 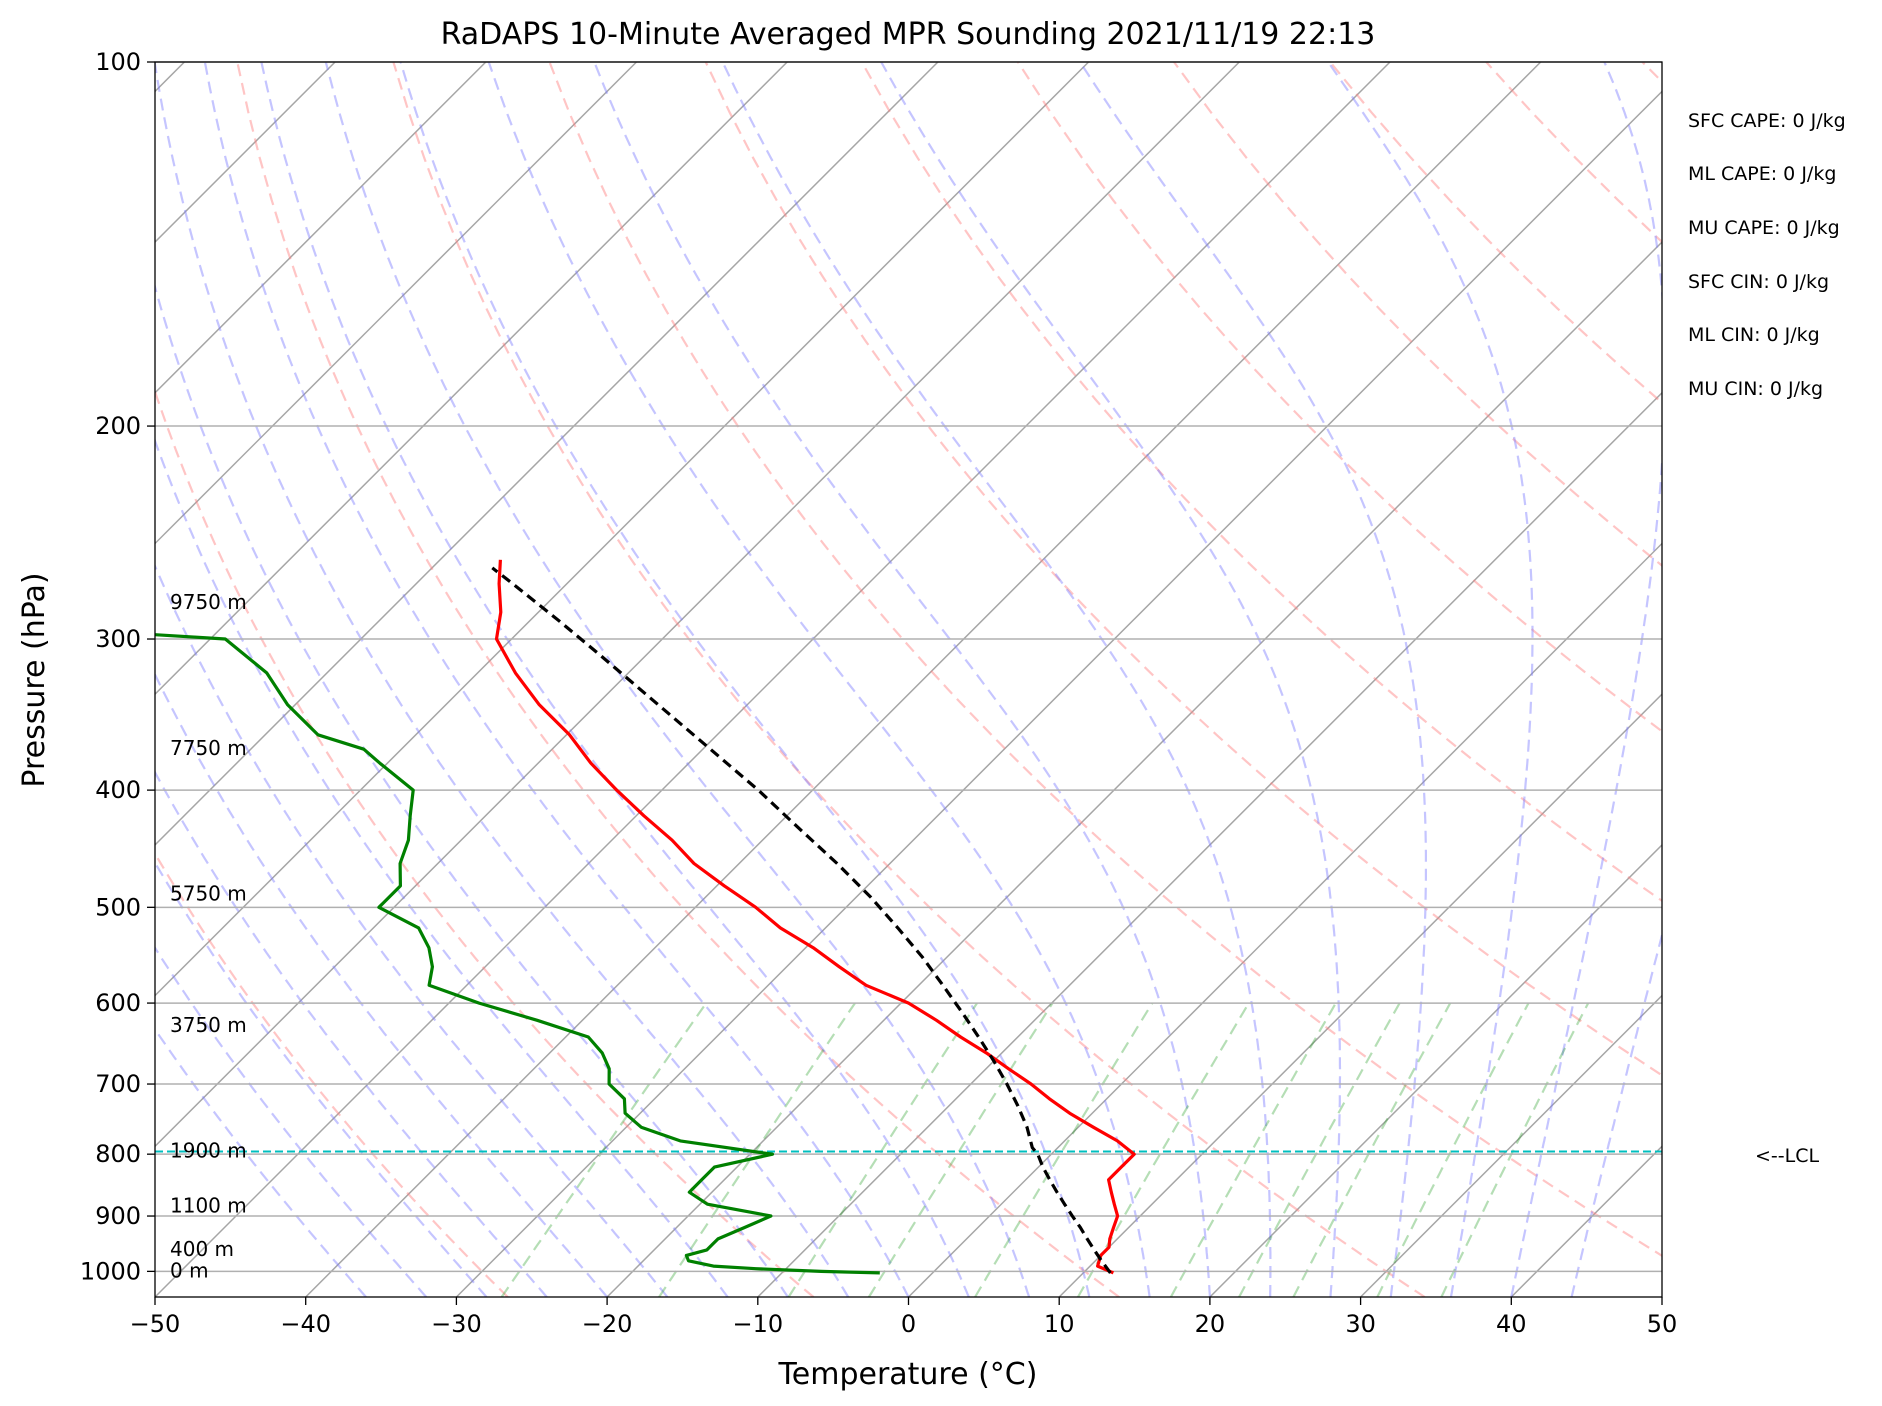 I want to click on stat-mu-cin: MU CIN: 0 J/kg, so click(x=1756, y=389).